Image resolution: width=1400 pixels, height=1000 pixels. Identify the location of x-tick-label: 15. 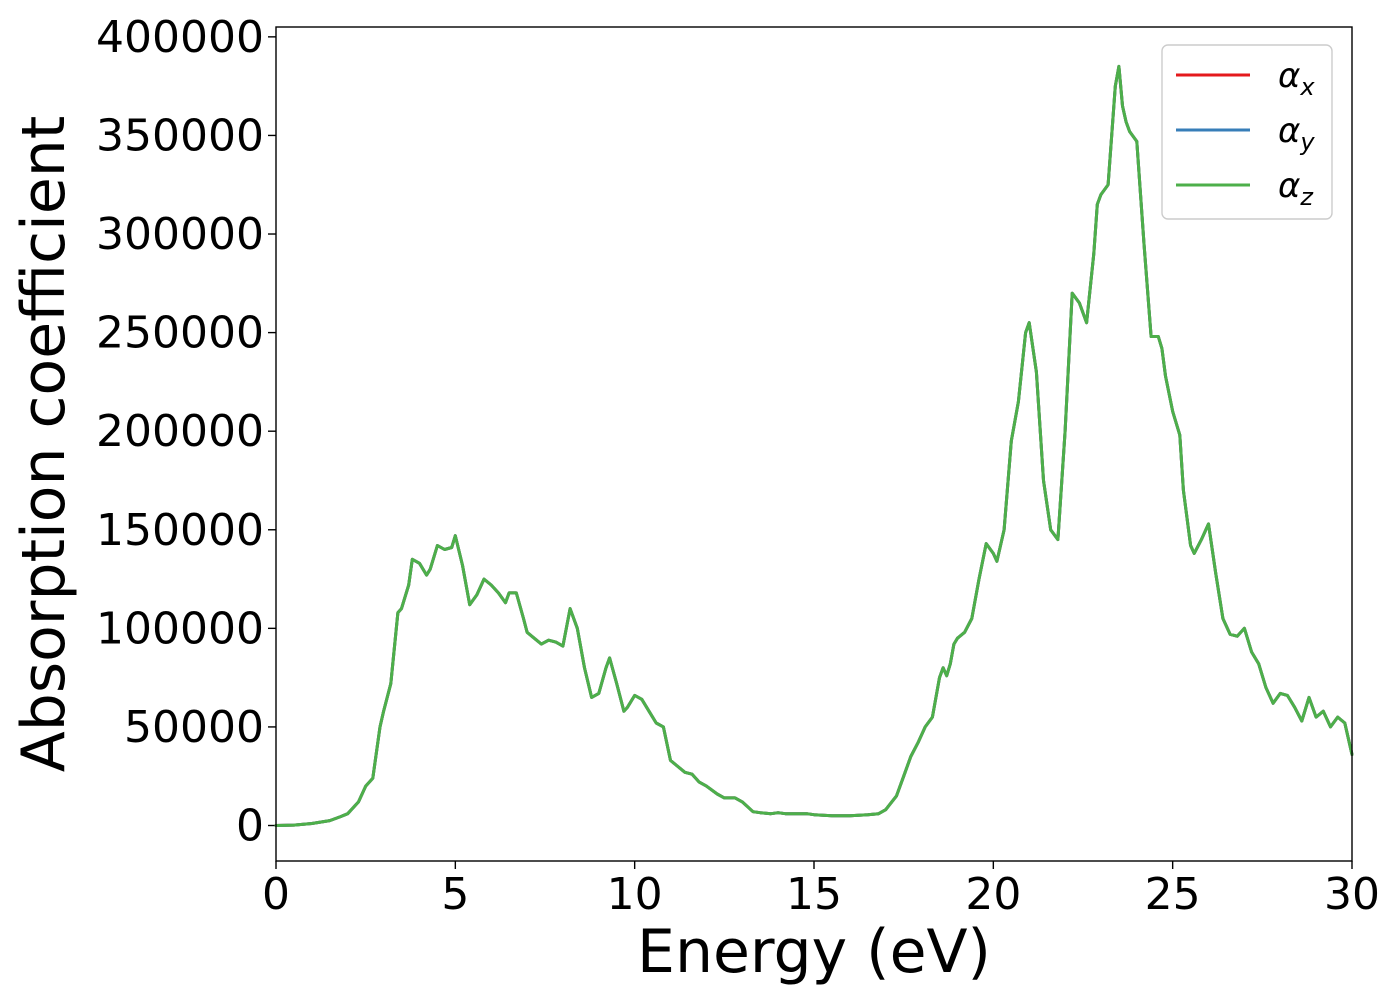
(814, 894).